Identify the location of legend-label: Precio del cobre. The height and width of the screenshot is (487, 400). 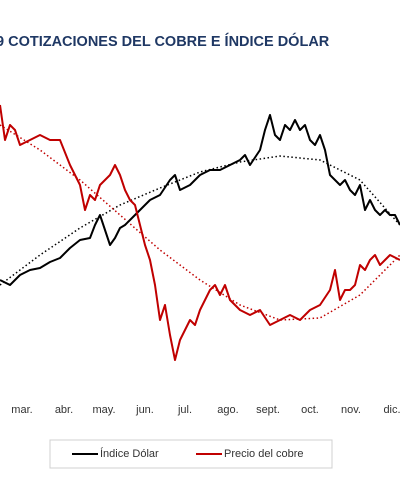
(264, 454).